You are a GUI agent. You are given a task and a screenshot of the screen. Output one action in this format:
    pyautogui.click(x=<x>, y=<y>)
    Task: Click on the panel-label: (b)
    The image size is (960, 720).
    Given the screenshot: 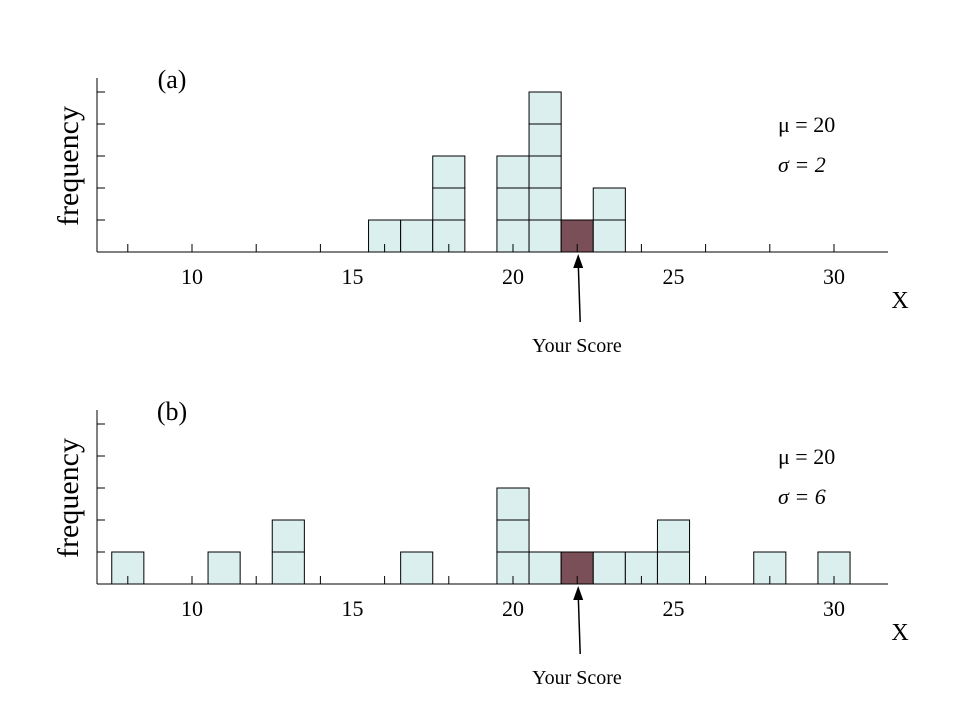 What is the action you would take?
    pyautogui.click(x=172, y=411)
    